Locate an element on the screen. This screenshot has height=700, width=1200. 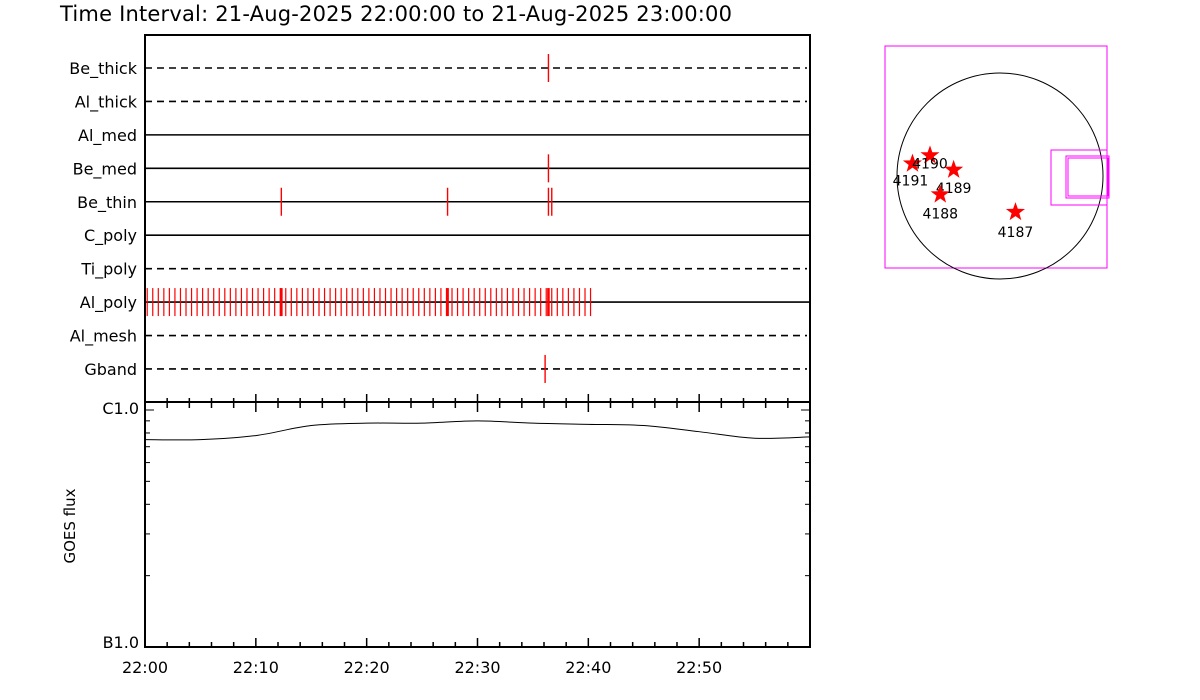
goes-flux-line is located at coordinates (477, 430).